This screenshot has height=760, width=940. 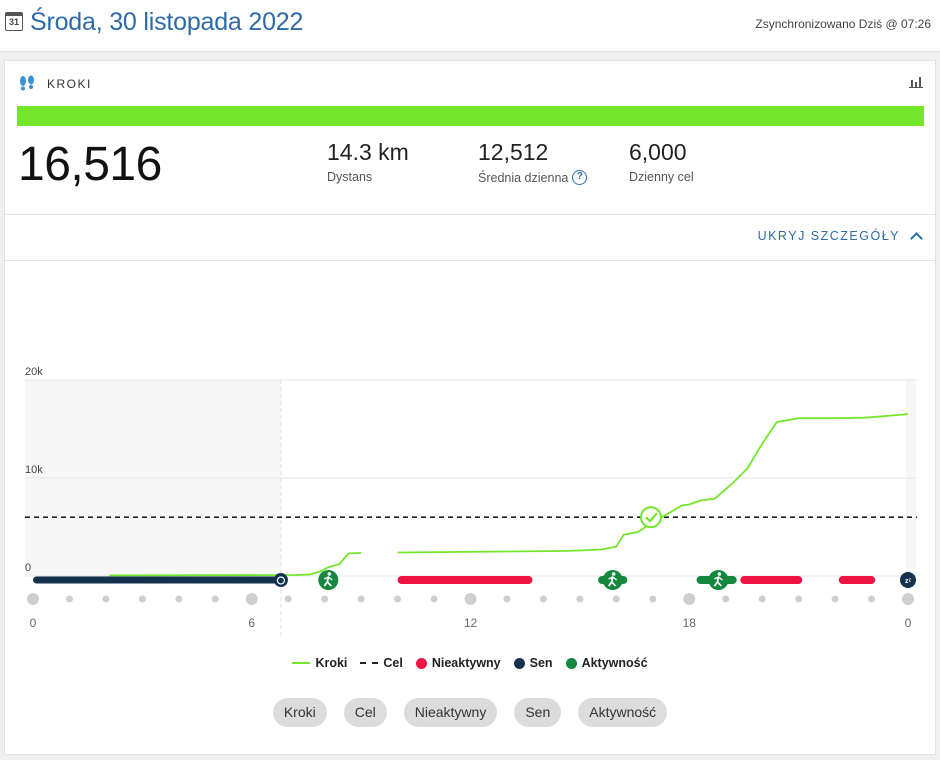 I want to click on legend-item: Kroki, so click(x=319, y=663).